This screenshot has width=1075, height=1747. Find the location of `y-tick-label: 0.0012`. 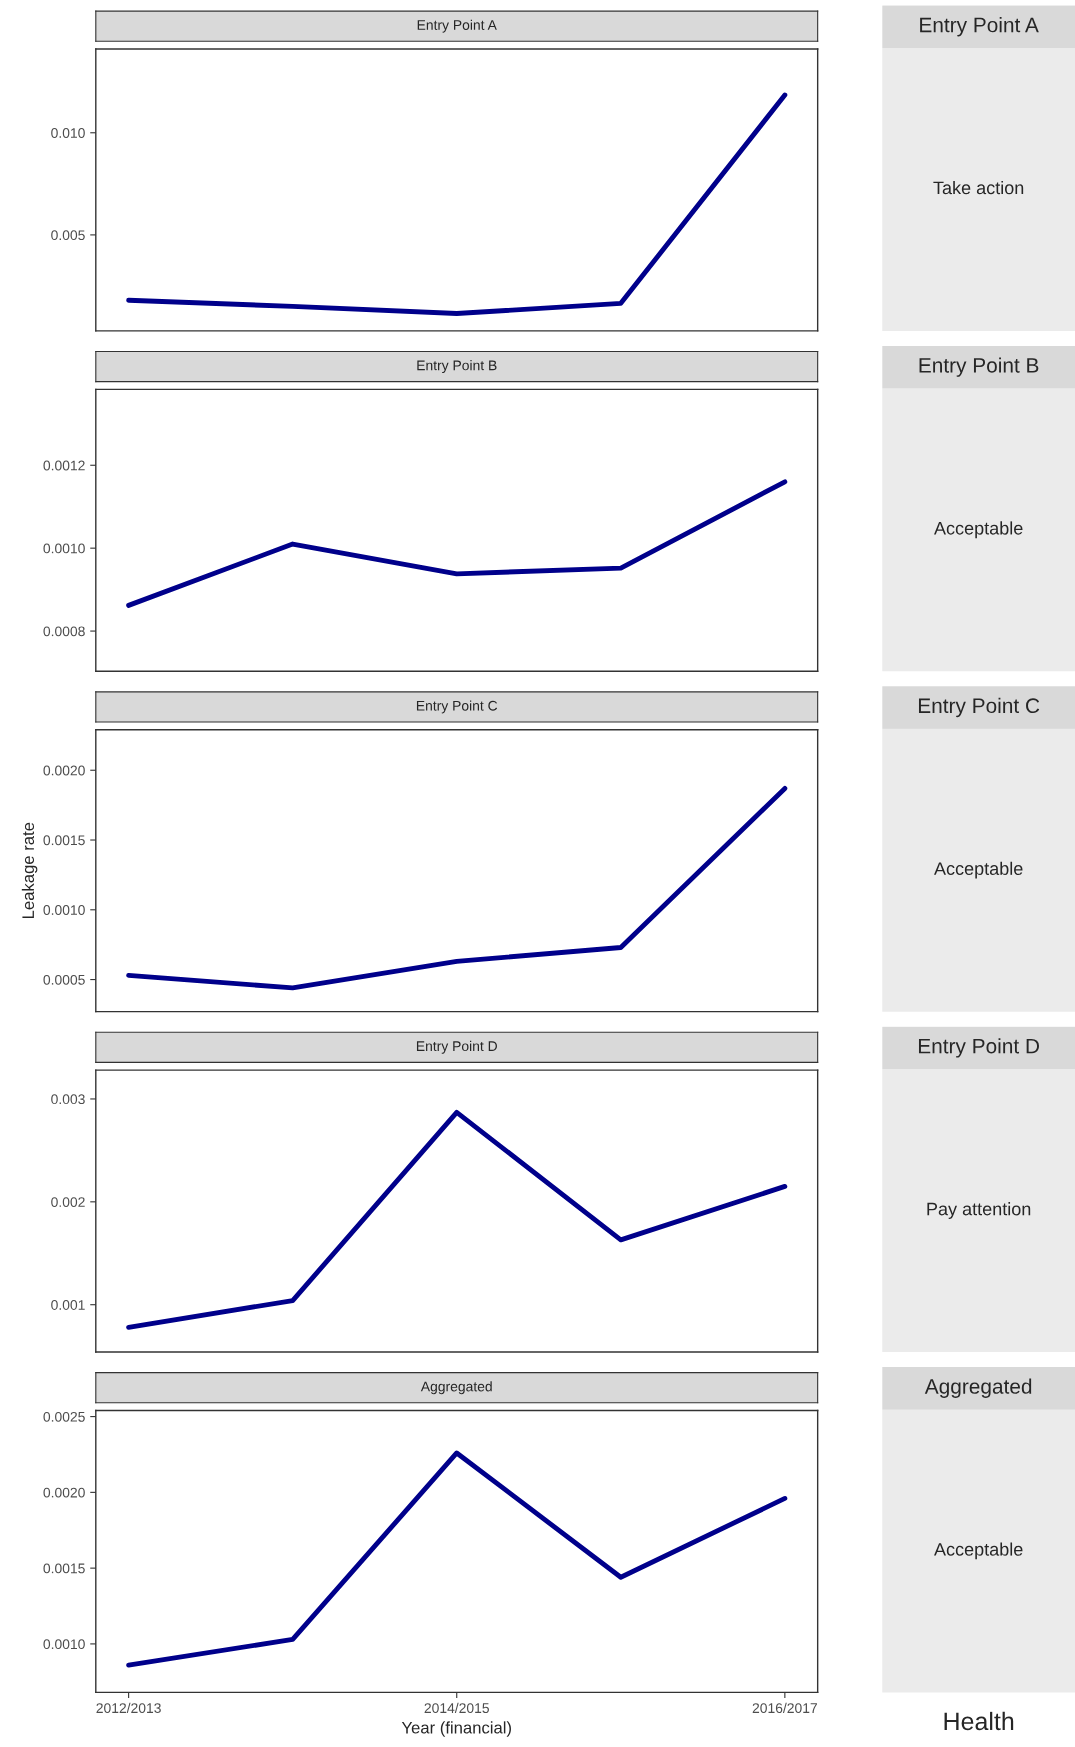

y-tick-label: 0.0012 is located at coordinates (64, 465).